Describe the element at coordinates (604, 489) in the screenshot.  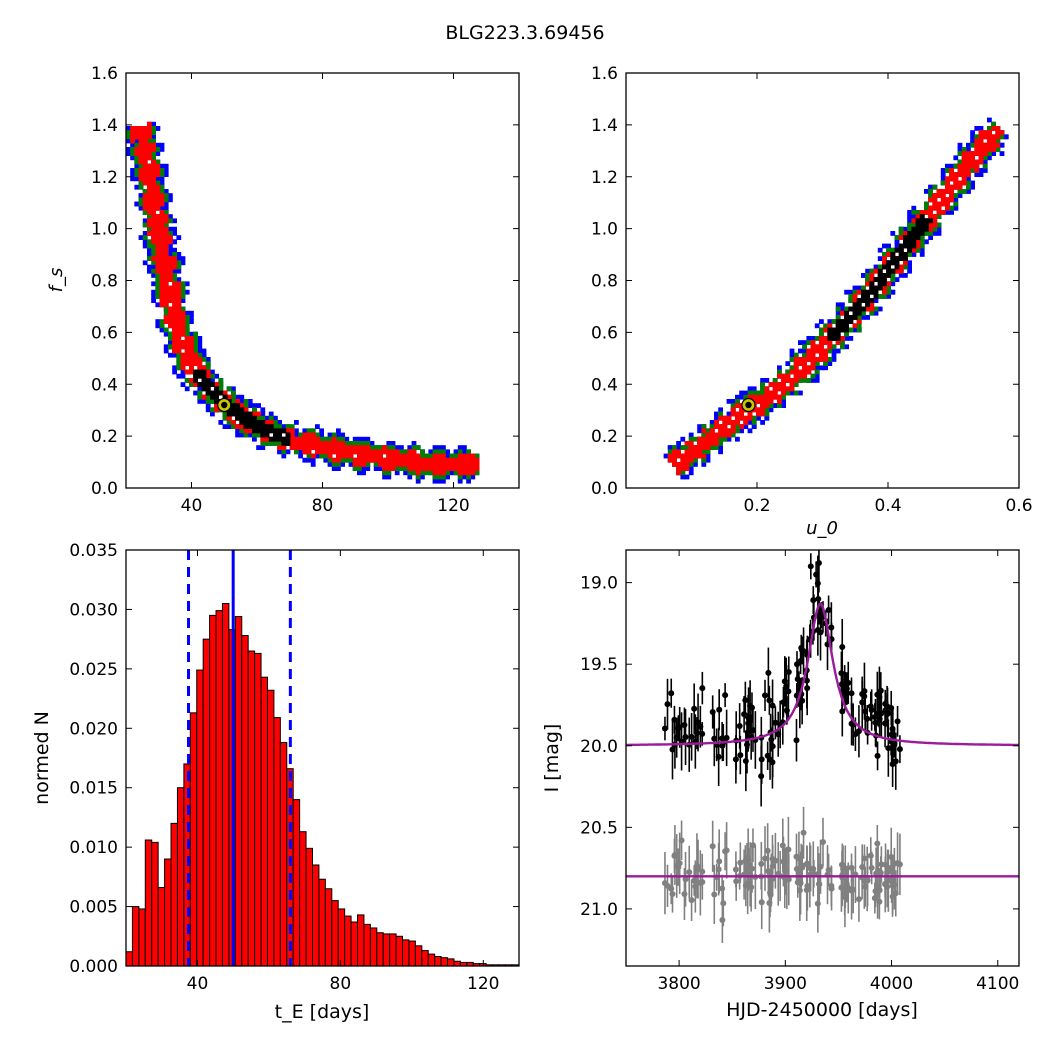
I see `y-tick-label: 0.0` at that location.